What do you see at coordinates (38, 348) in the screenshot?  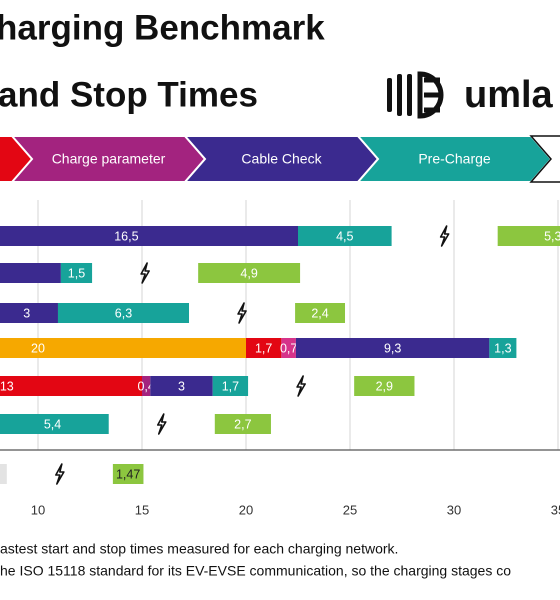 I see `bar-value-label: 20` at bounding box center [38, 348].